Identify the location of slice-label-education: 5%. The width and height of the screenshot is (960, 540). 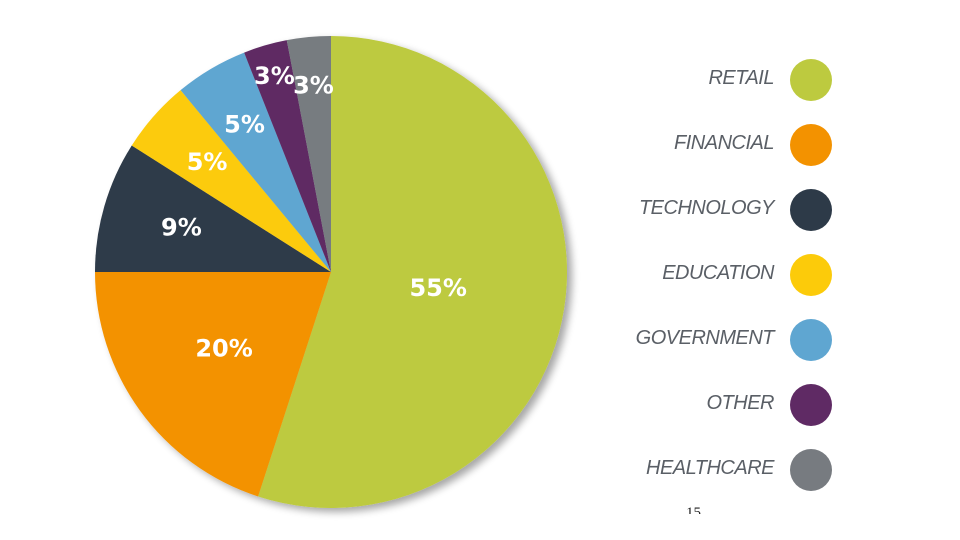
(207, 162).